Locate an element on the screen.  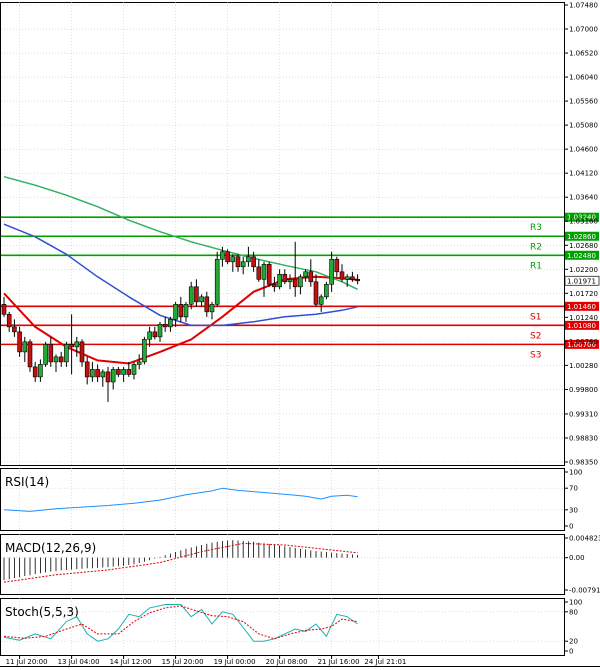
current-price-box is located at coordinates (582, 280).